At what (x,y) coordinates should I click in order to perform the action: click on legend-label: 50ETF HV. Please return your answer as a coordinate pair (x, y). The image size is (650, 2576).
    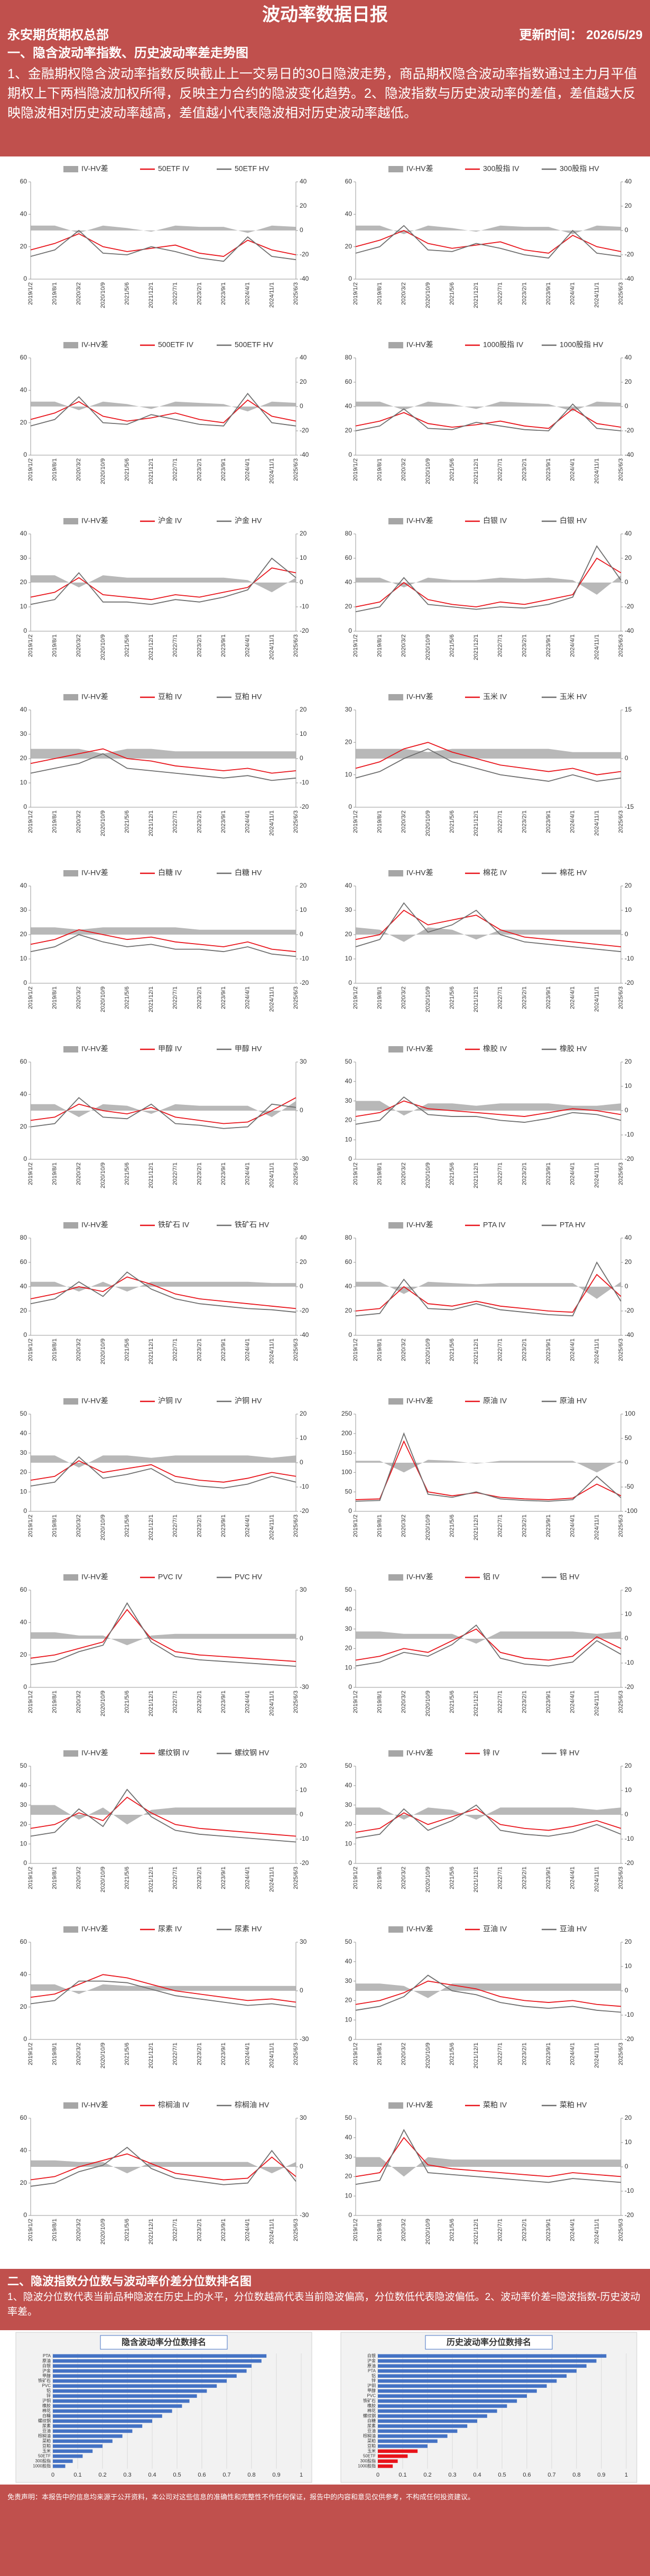
    Looking at the image, I should click on (252, 168).